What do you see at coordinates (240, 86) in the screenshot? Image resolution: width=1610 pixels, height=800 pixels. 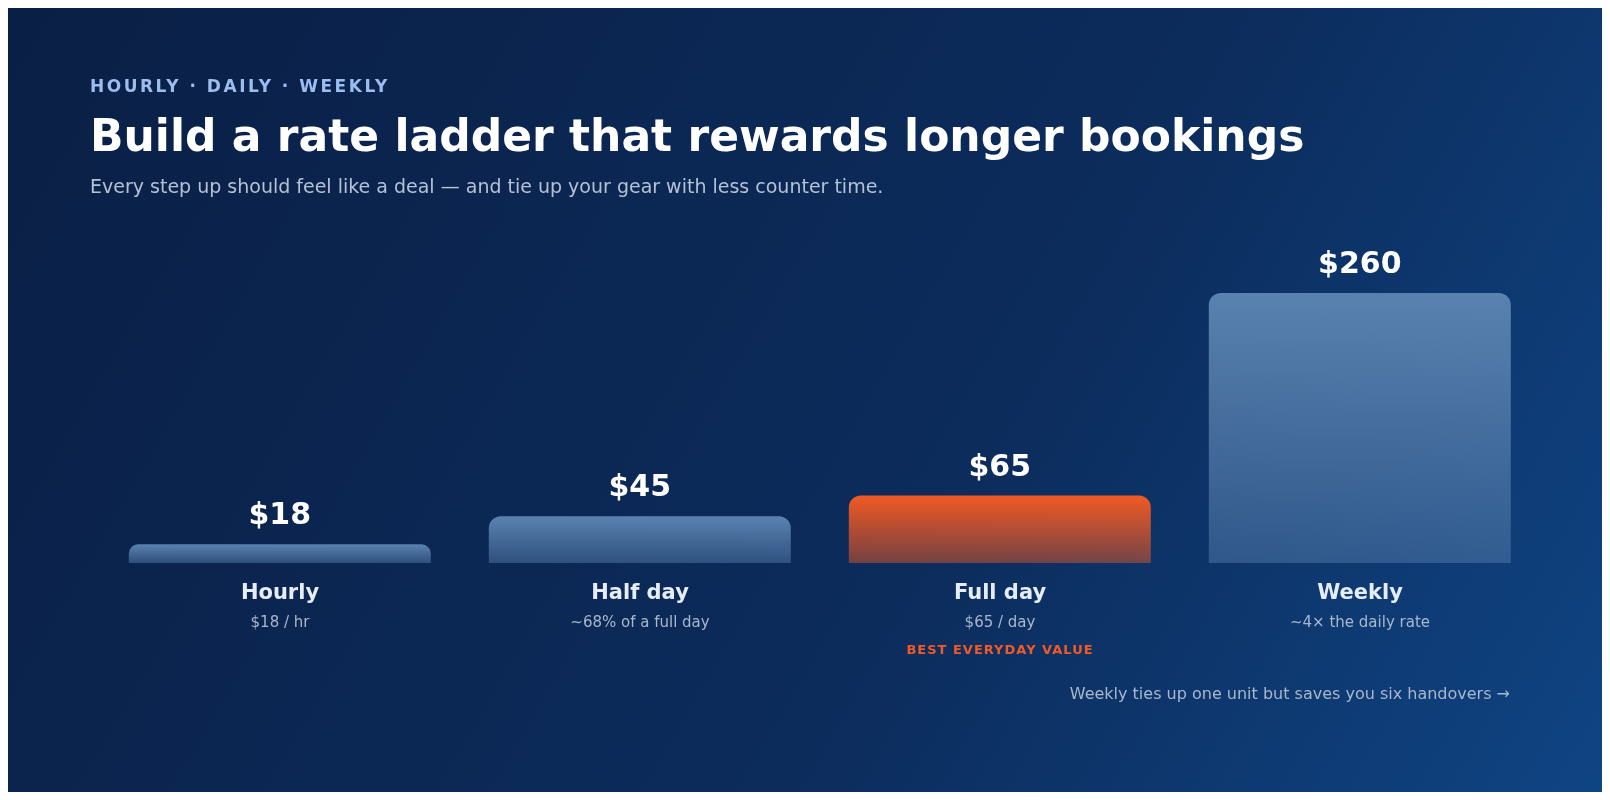 I see `text: HOURLY · DAILY · WEEKLY` at bounding box center [240, 86].